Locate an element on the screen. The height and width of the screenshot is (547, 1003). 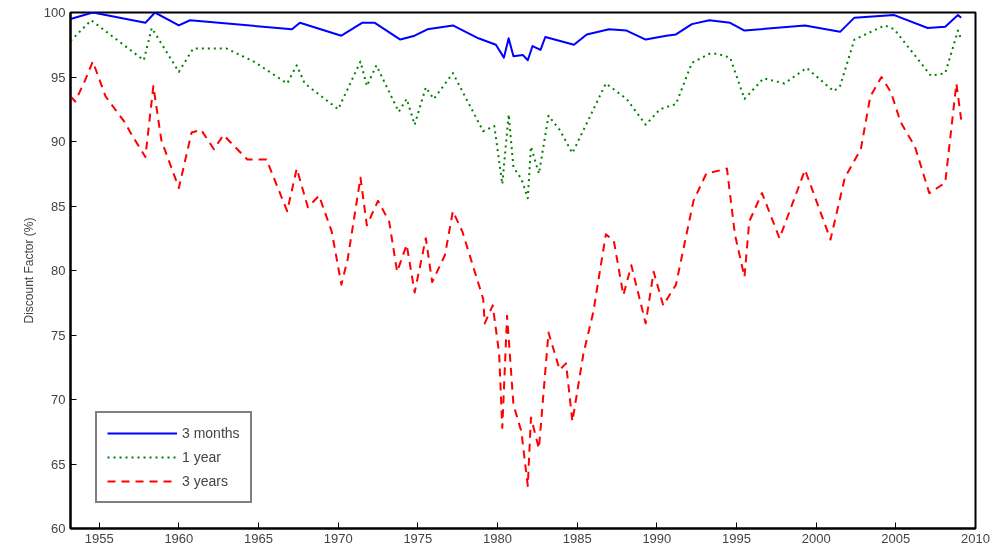
x-tick-label: 1990 is located at coordinates (657, 538).